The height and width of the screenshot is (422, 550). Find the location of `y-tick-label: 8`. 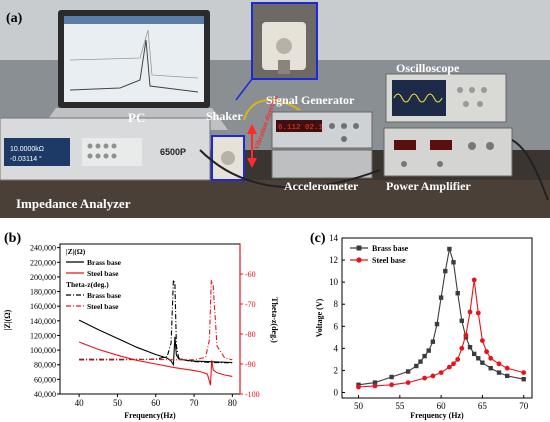

y-tick-label: 8 is located at coordinates (336, 304).